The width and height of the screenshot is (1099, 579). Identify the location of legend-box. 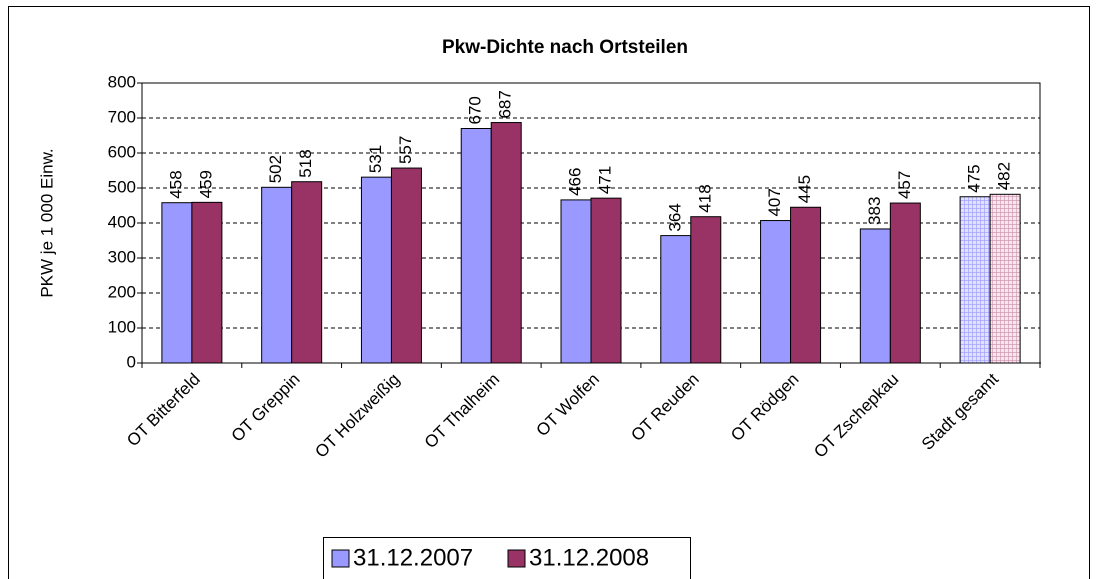
(507, 558).